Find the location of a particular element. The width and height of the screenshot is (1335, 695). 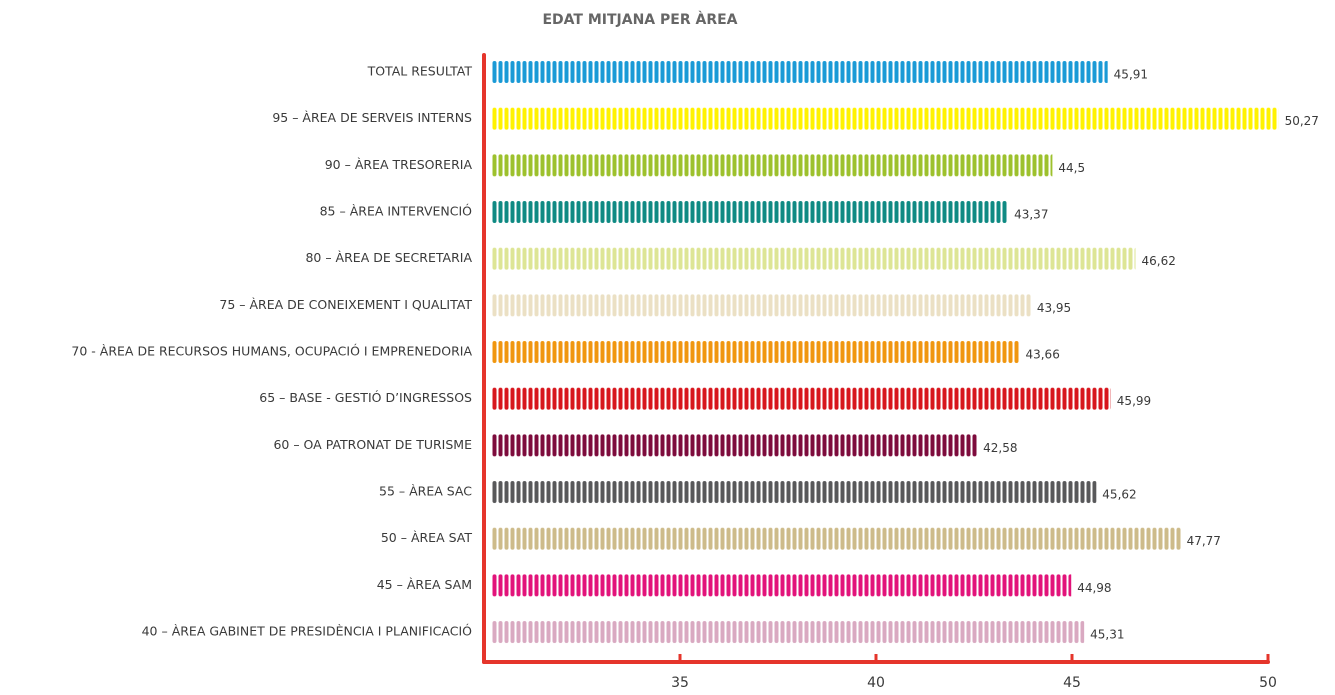

value-label: 45,99 is located at coordinates (1134, 401).